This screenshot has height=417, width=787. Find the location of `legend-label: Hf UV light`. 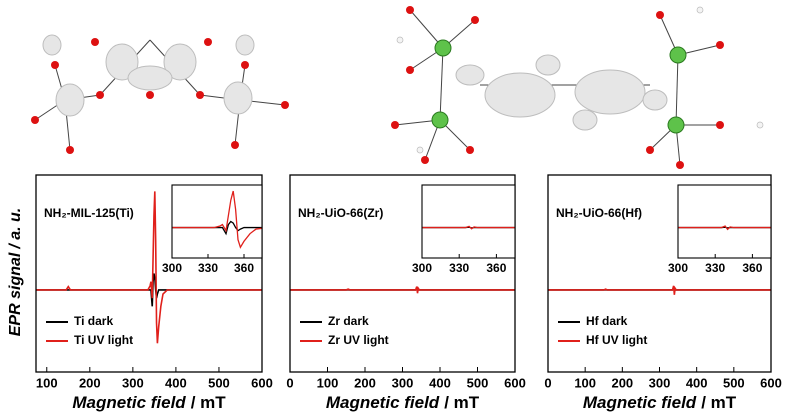

legend-label: Hf UV light is located at coordinates (616, 340).